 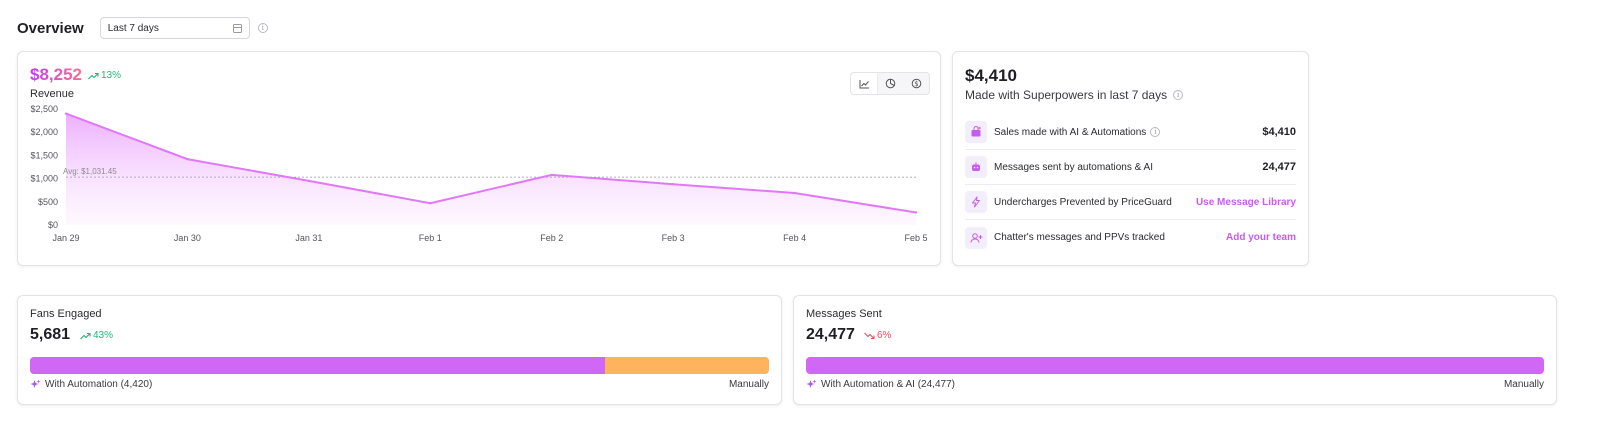 What do you see at coordinates (844, 314) in the screenshot?
I see `messages-sent-label: Messages Sent` at bounding box center [844, 314].